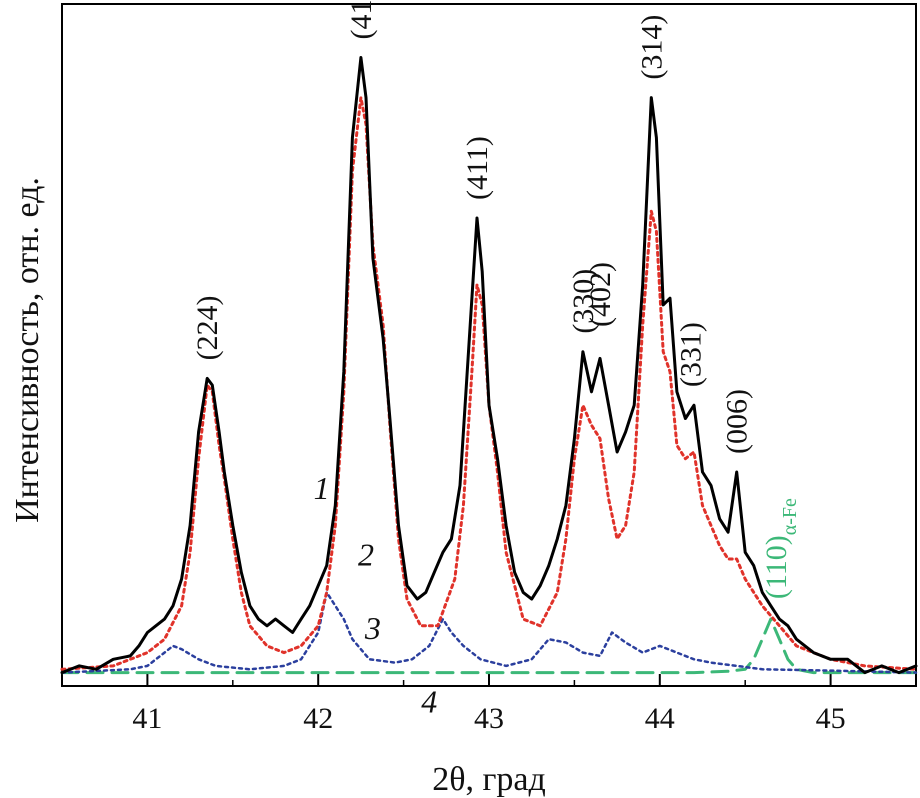 The image size is (920, 798). Describe the element at coordinates (322, 488) in the screenshot. I see `curve-number-label: 1` at that location.